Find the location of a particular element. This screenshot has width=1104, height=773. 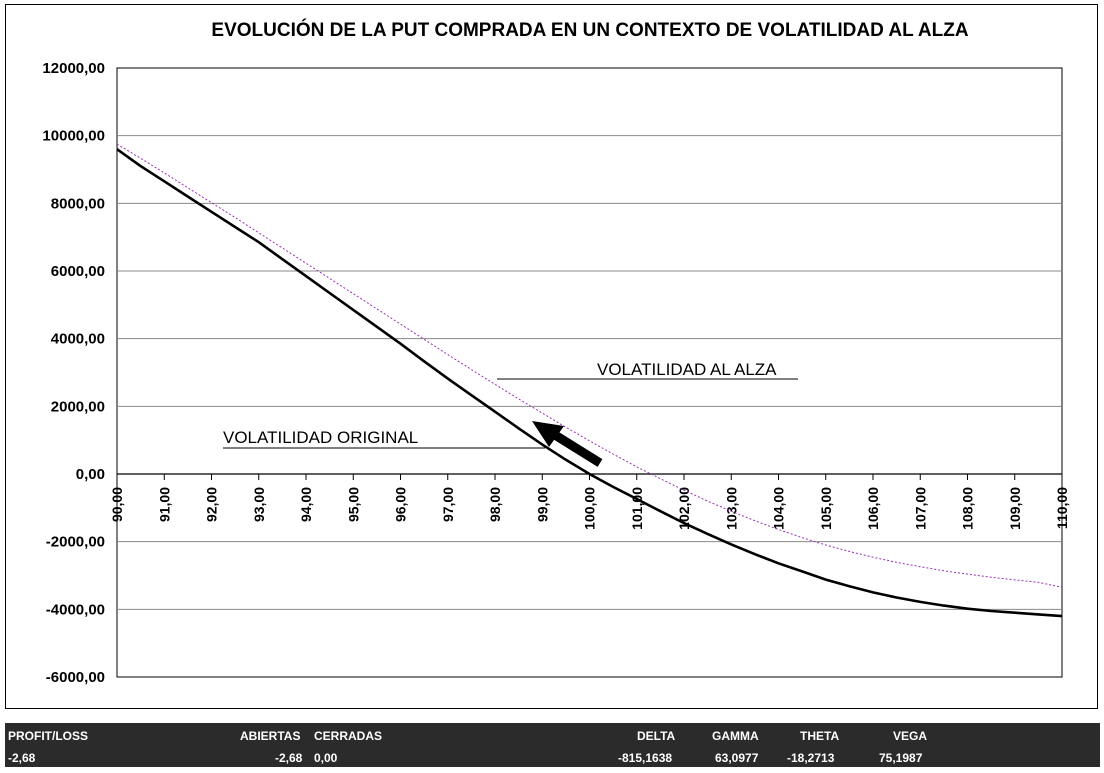

theta-label: THETA is located at coordinates (820, 736).